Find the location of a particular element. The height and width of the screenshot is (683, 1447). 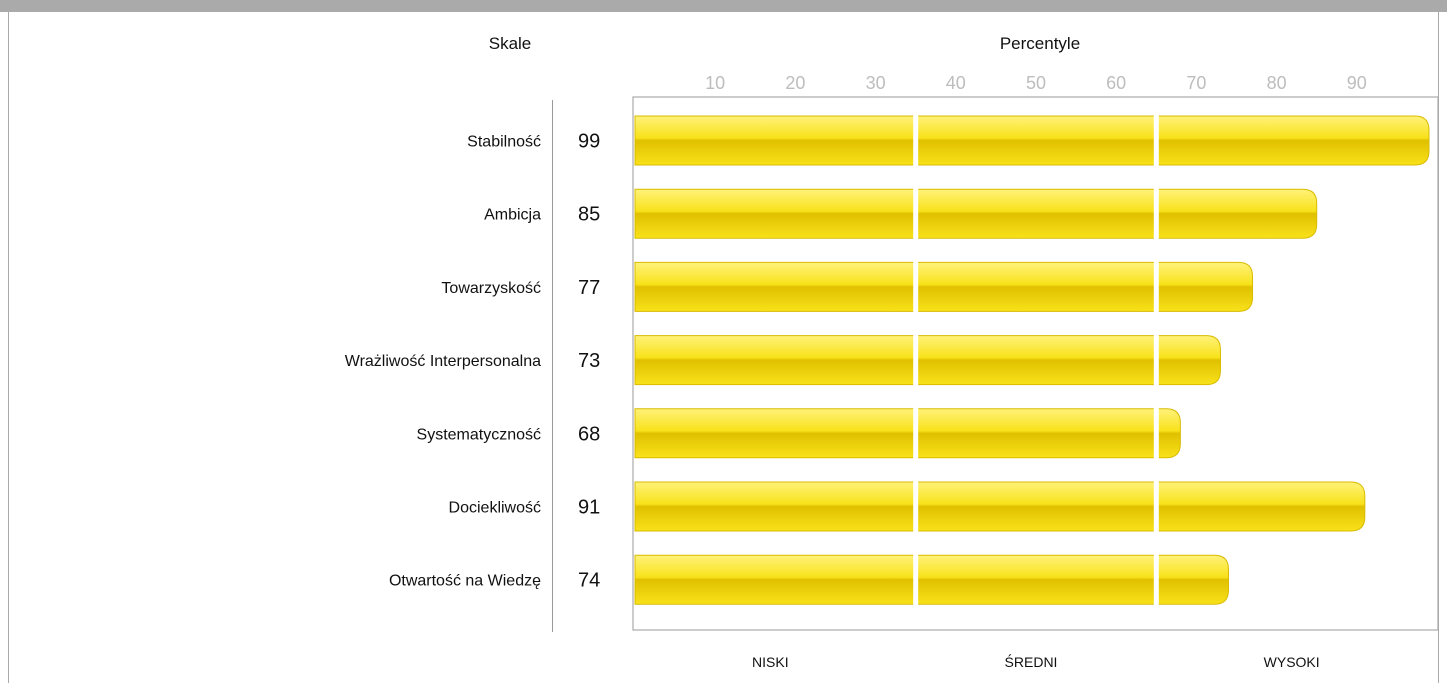

frame-left-border is located at coordinates (8, 347).